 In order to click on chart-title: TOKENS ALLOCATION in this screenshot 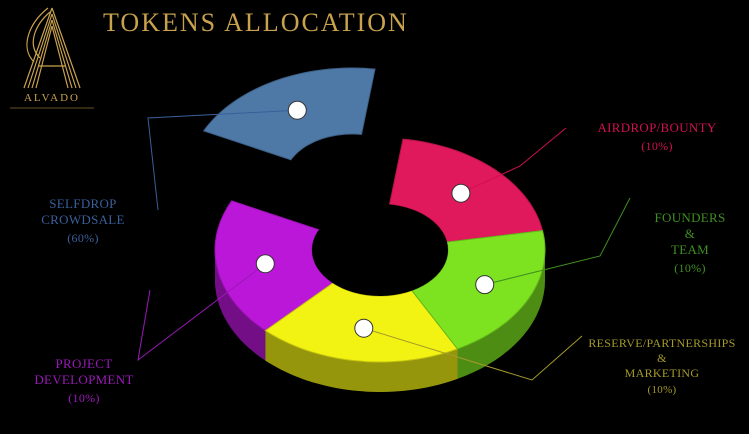, I will do `click(256, 22)`.